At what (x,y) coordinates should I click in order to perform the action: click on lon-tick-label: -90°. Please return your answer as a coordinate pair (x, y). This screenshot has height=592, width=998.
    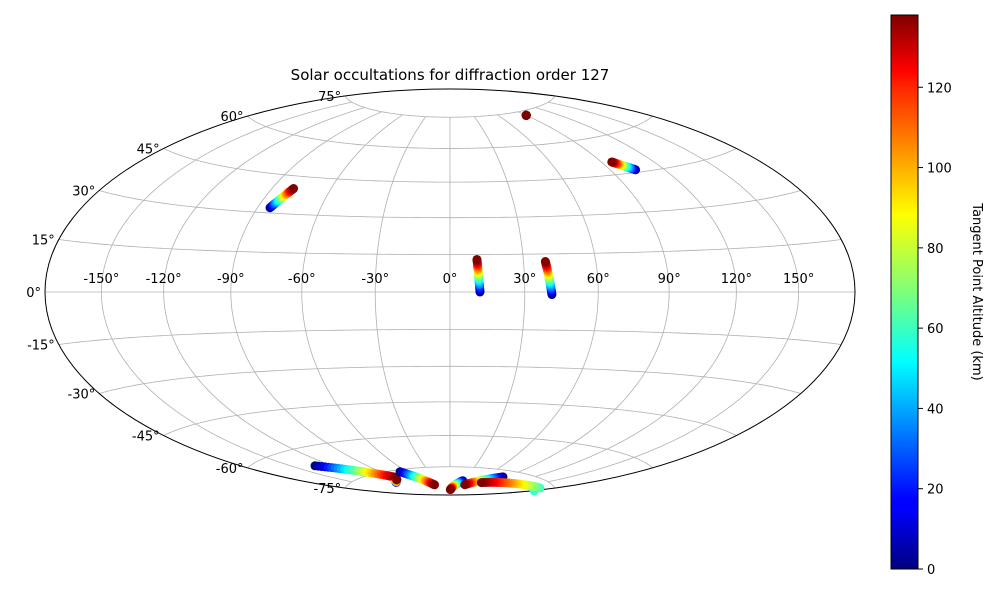
    Looking at the image, I should click on (231, 279).